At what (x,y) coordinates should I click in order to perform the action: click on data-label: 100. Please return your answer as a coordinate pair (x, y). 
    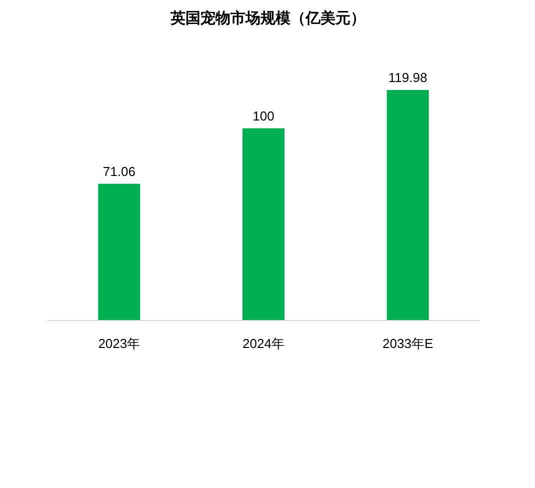
    Looking at the image, I should click on (263, 116).